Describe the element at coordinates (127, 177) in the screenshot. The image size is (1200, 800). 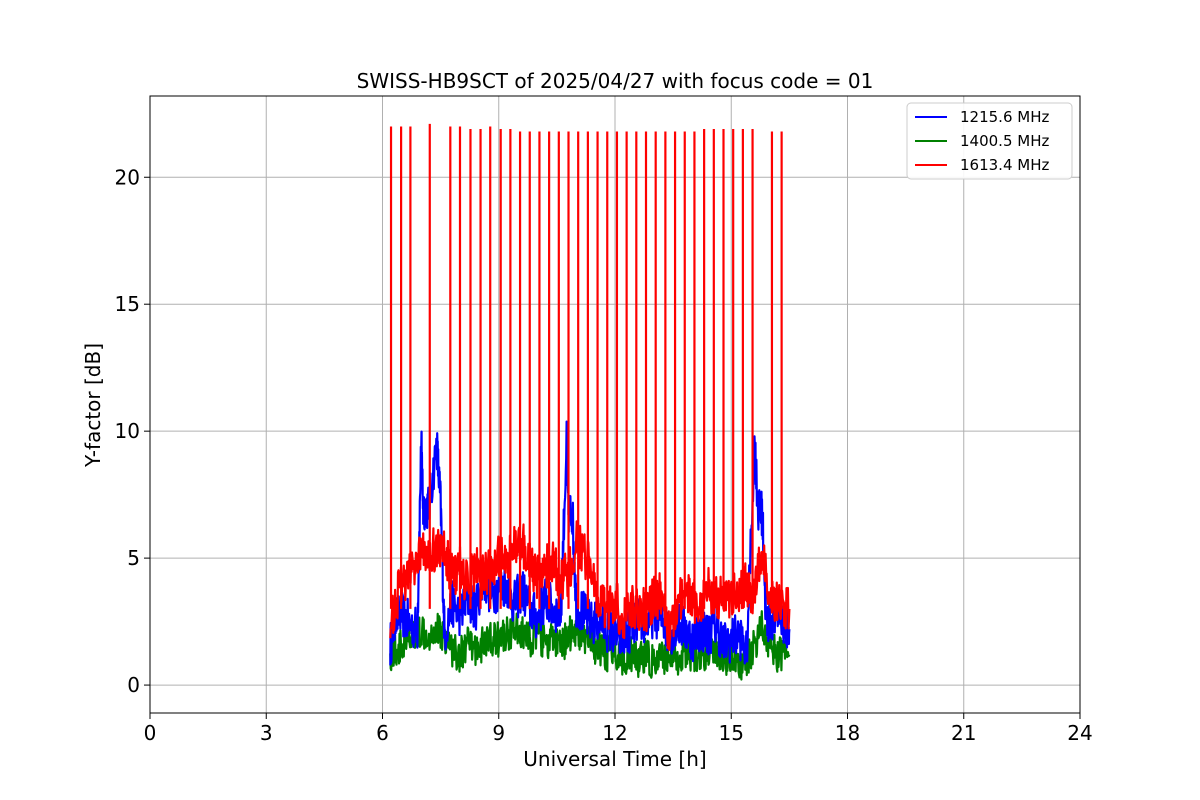
I see `y-tick-label: 20` at that location.